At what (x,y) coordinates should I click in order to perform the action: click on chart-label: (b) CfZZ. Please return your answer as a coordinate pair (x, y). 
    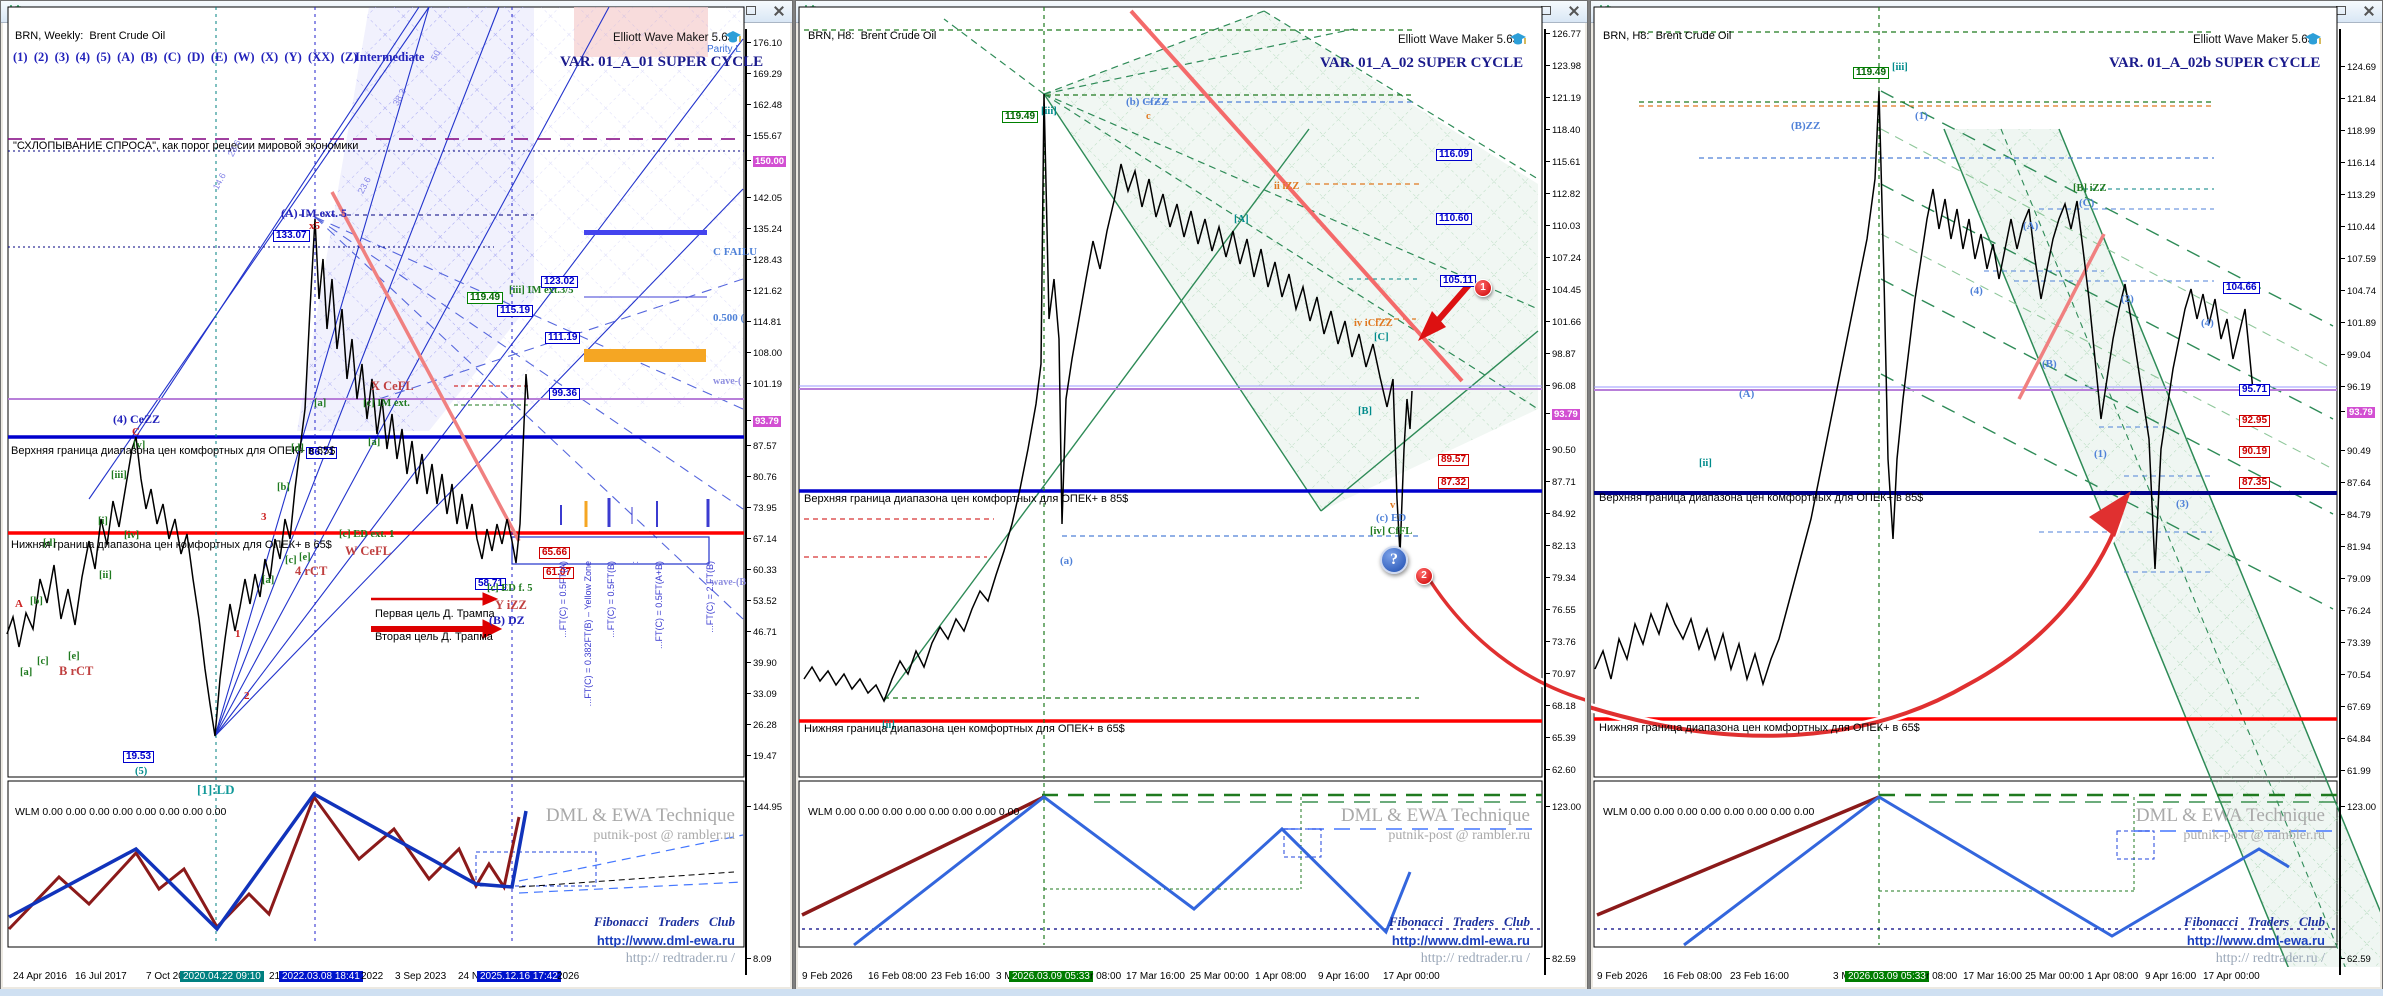
    Looking at the image, I should click on (1147, 102).